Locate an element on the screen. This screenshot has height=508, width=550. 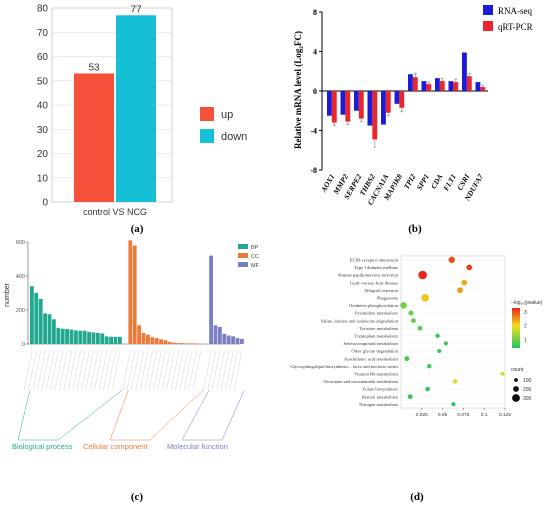
legend-label: up is located at coordinates (227, 115).